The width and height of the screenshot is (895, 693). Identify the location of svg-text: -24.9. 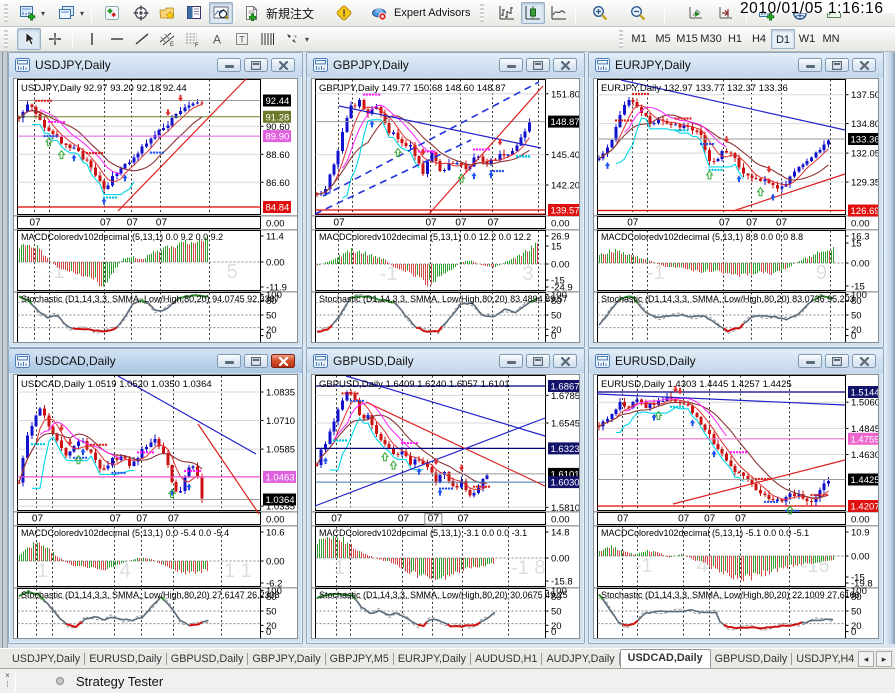
(562, 288).